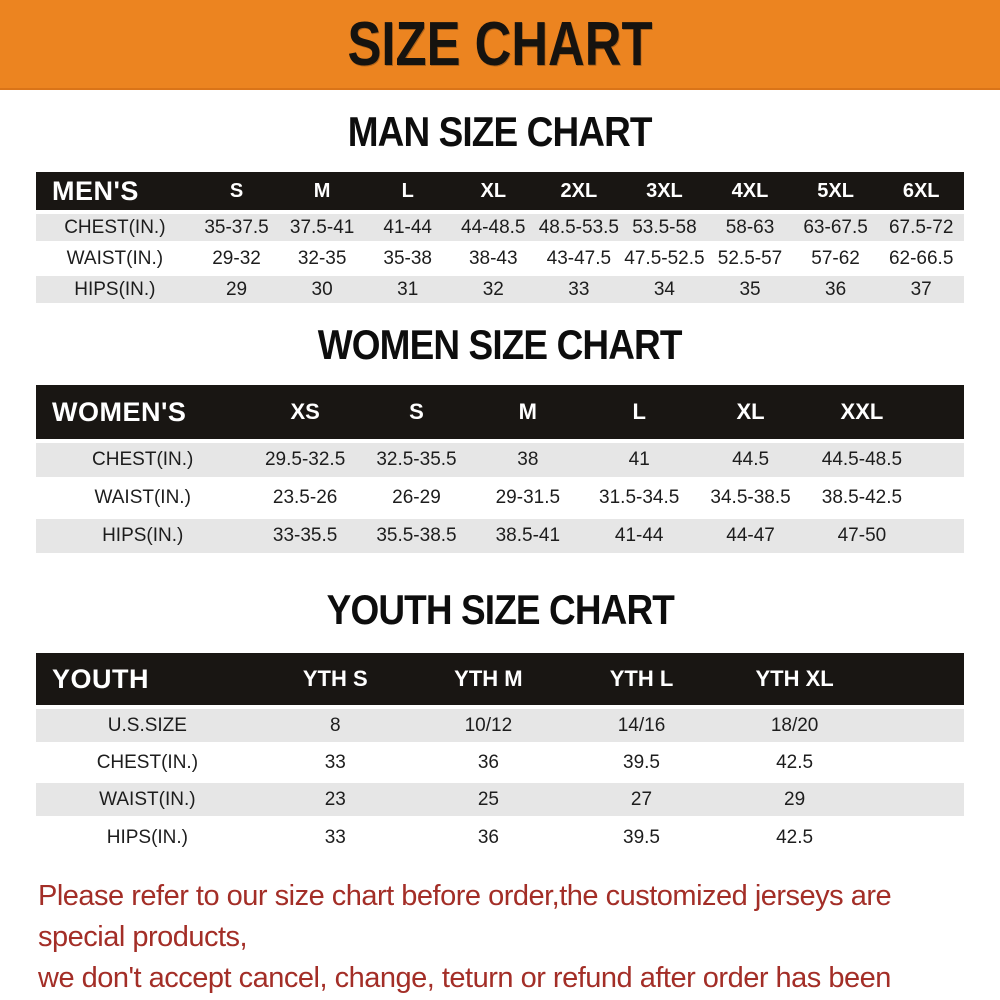 The image size is (1000, 1000). What do you see at coordinates (921, 192) in the screenshot?
I see `size-column-header: 6XL` at bounding box center [921, 192].